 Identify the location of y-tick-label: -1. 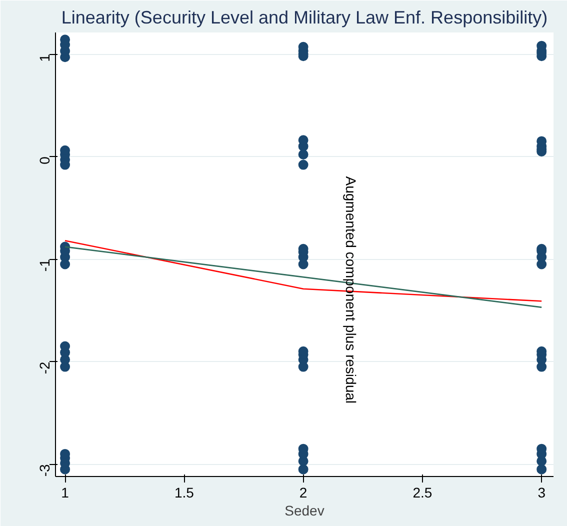
(44, 265).